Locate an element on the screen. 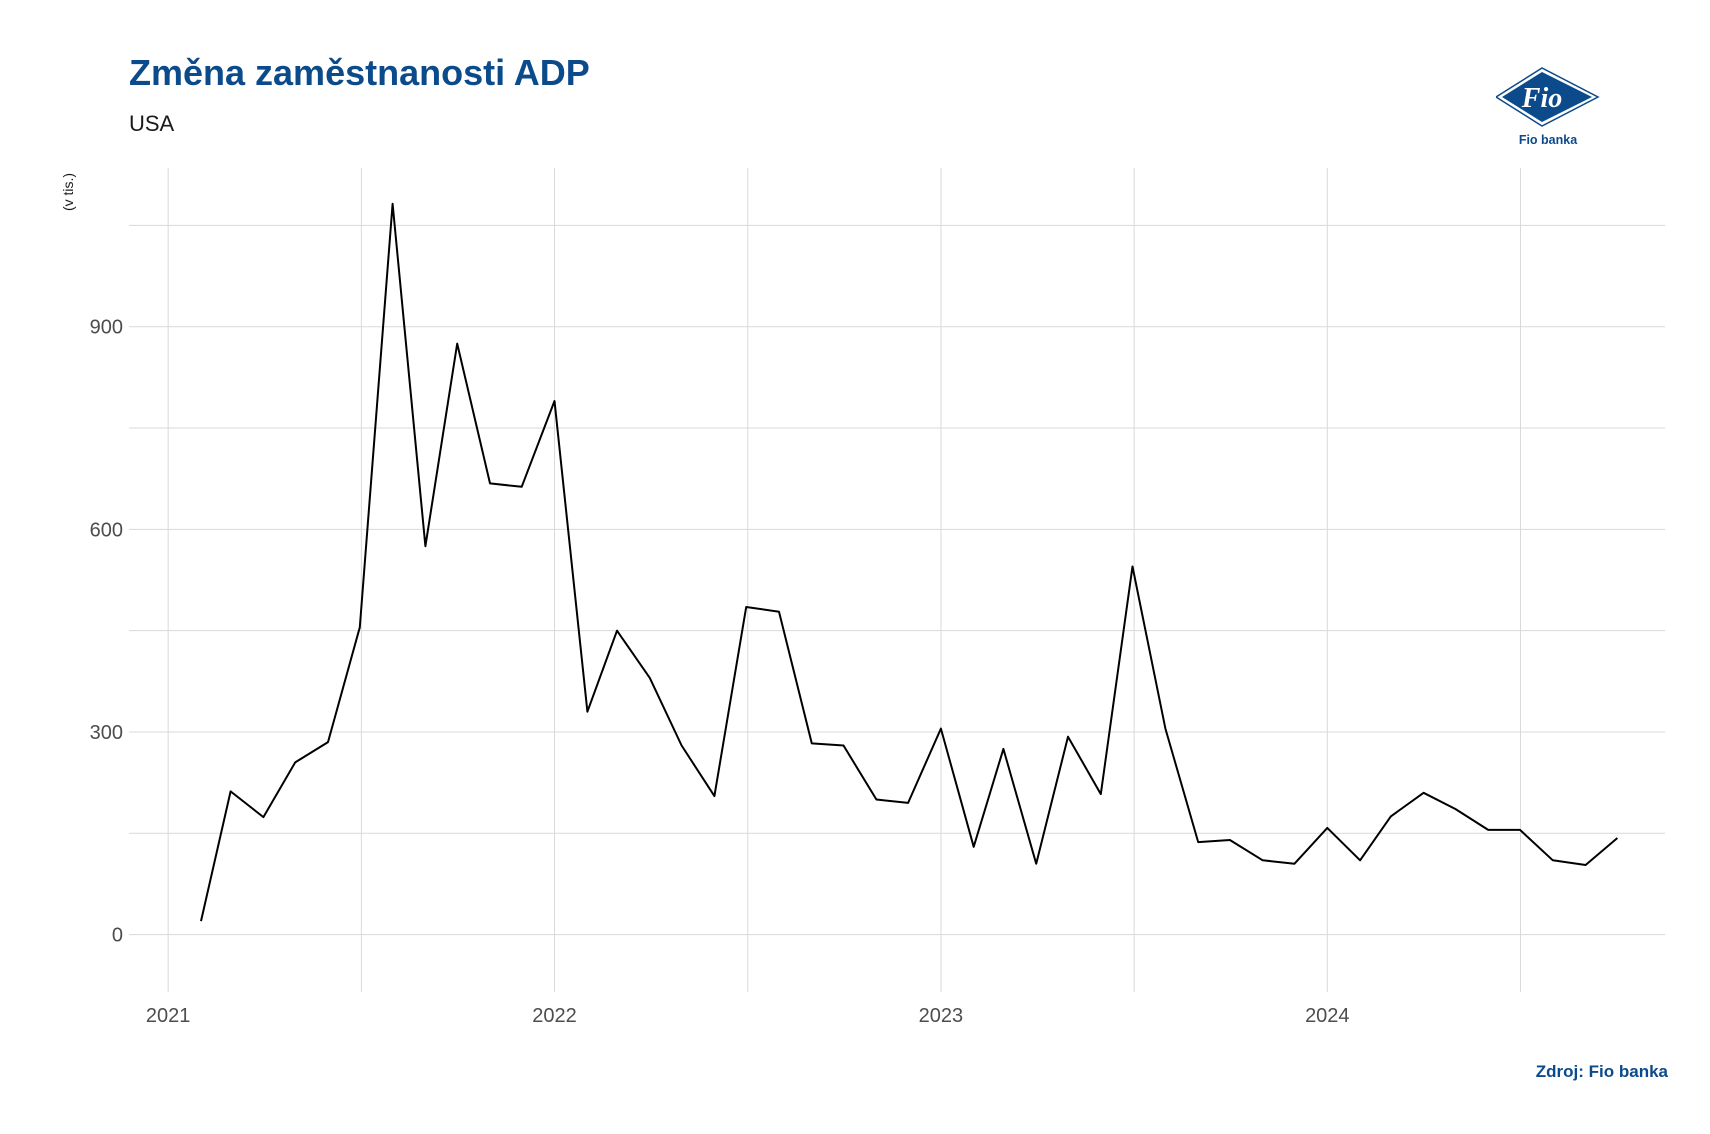  y-tick-label: 300 is located at coordinates (106, 733).